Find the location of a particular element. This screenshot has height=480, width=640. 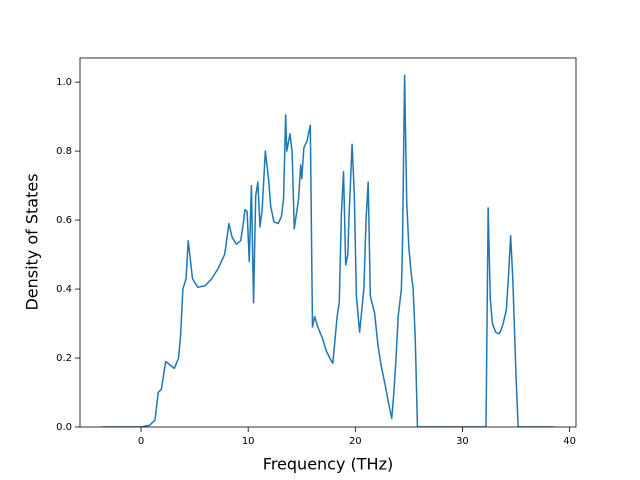

y-tick-label: 1.0 is located at coordinates (64, 82).